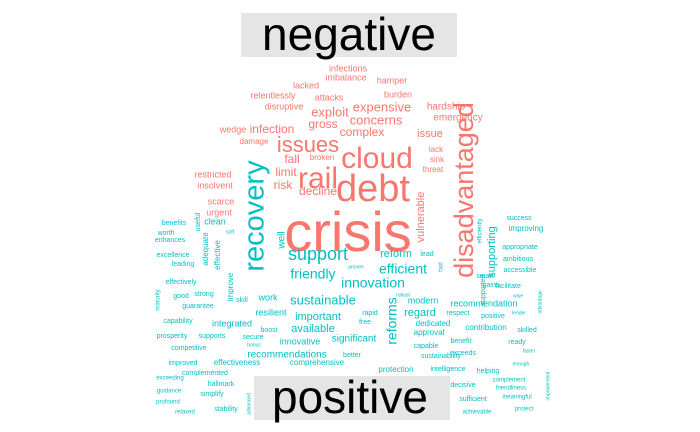 The image size is (700, 432). What do you see at coordinates (376, 119) in the screenshot?
I see `word-concerns: concerns` at bounding box center [376, 119].